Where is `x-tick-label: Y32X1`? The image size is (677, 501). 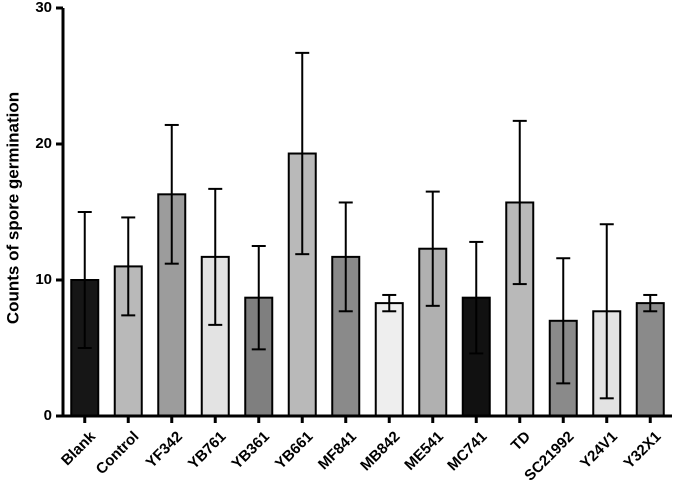
x-tick-label: Y32X1 is located at coordinates (643, 450).